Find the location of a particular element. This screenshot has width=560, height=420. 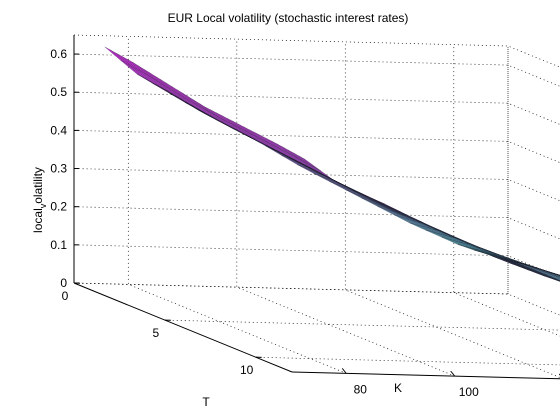

x-axis-line is located at coordinates (425, 375).